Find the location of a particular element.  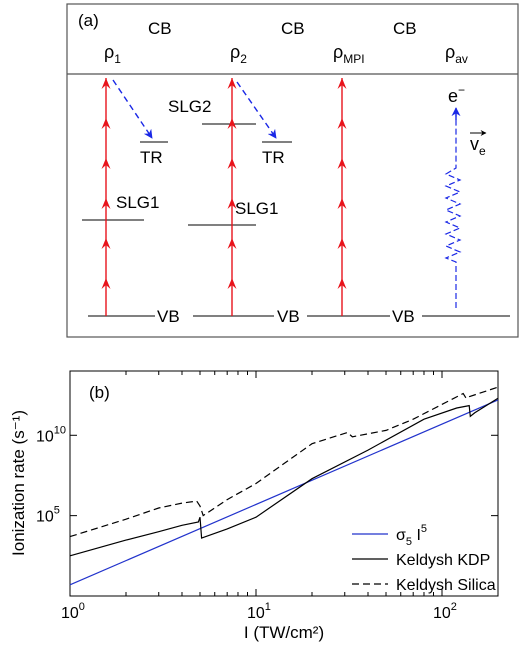

legend-label-2: Keldysh KDP is located at coordinates (443, 560).